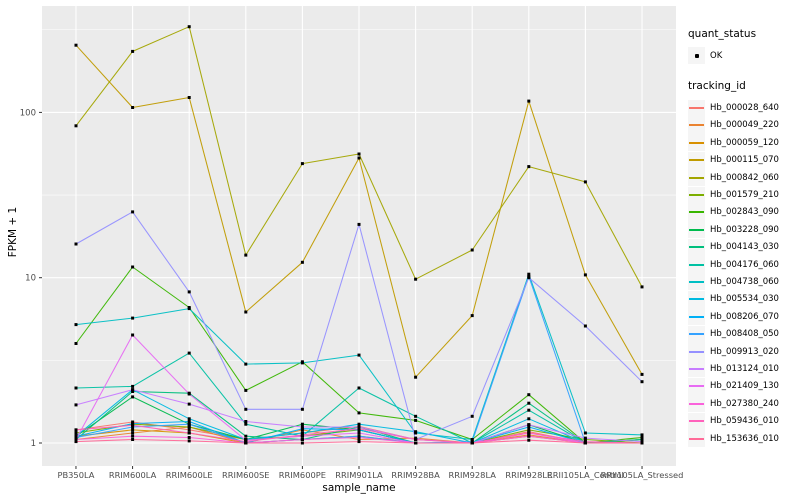  Describe the element at coordinates (472, 475) in the screenshot. I see `x-tick-label: RRIM928LA` at that location.